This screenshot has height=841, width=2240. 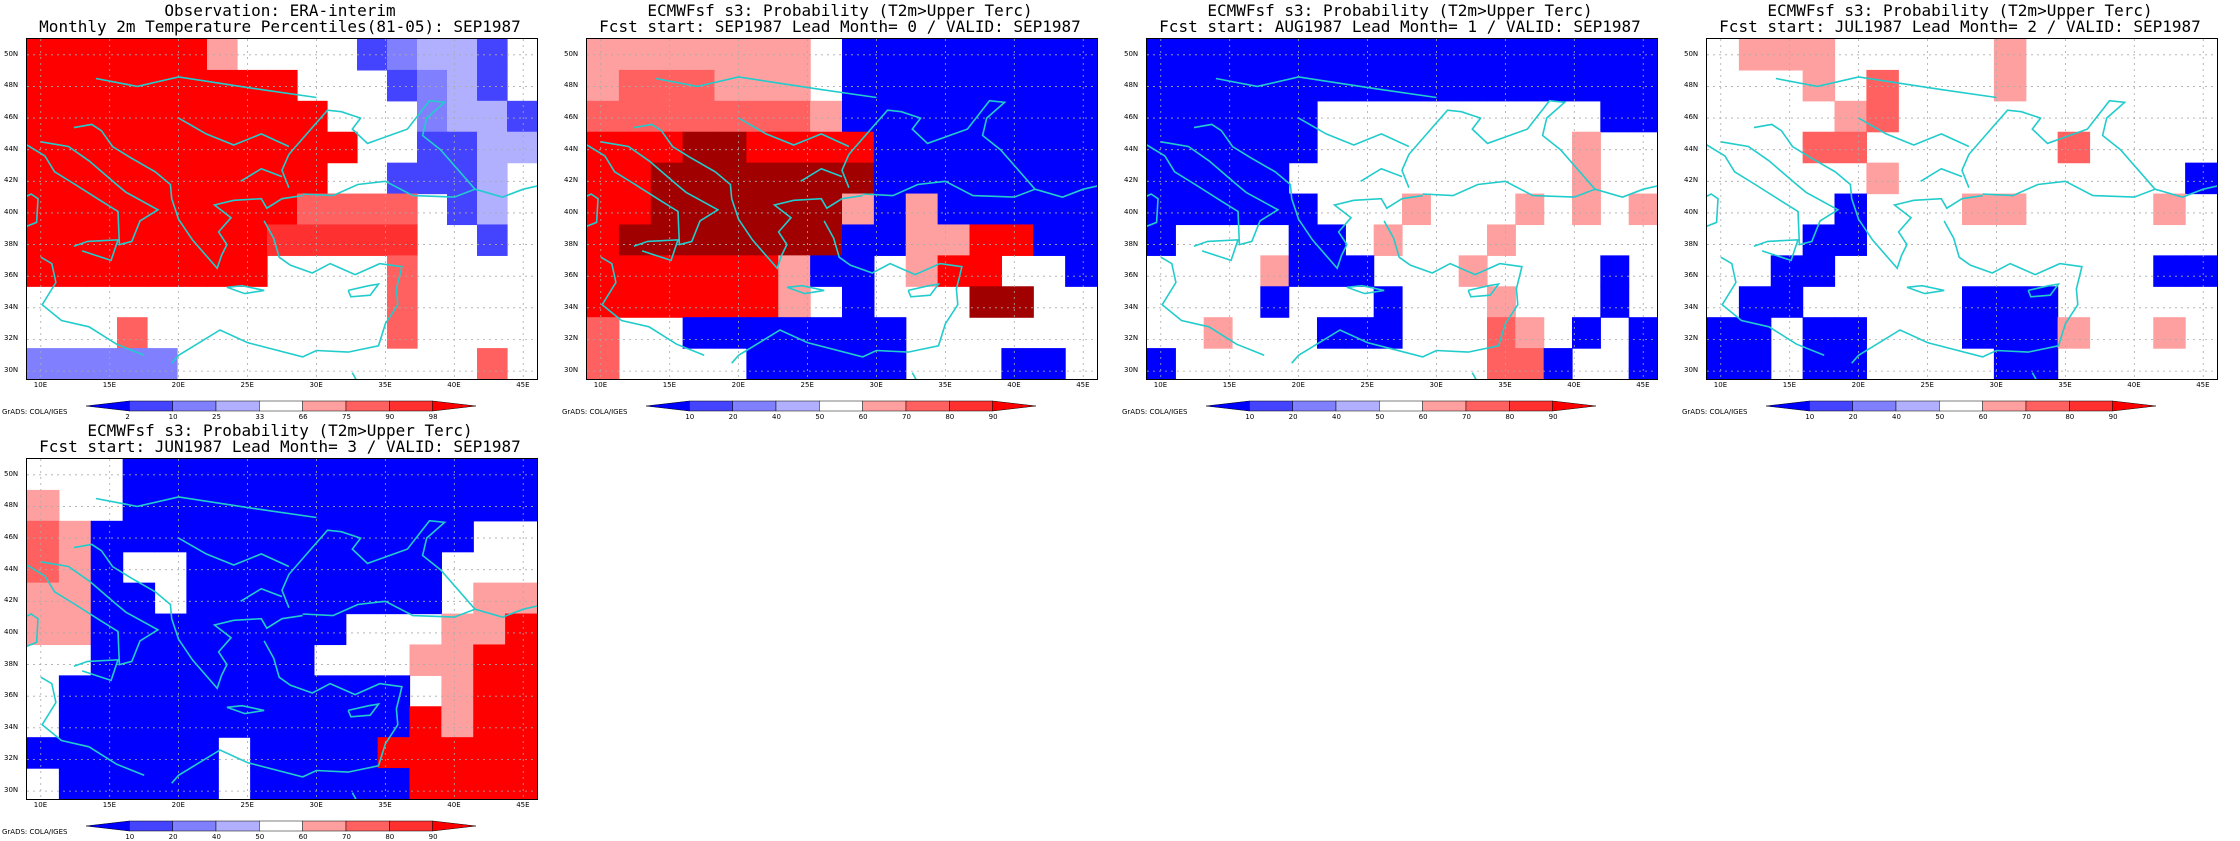 I want to click on colorbar-label: 33, so click(x=260, y=417).